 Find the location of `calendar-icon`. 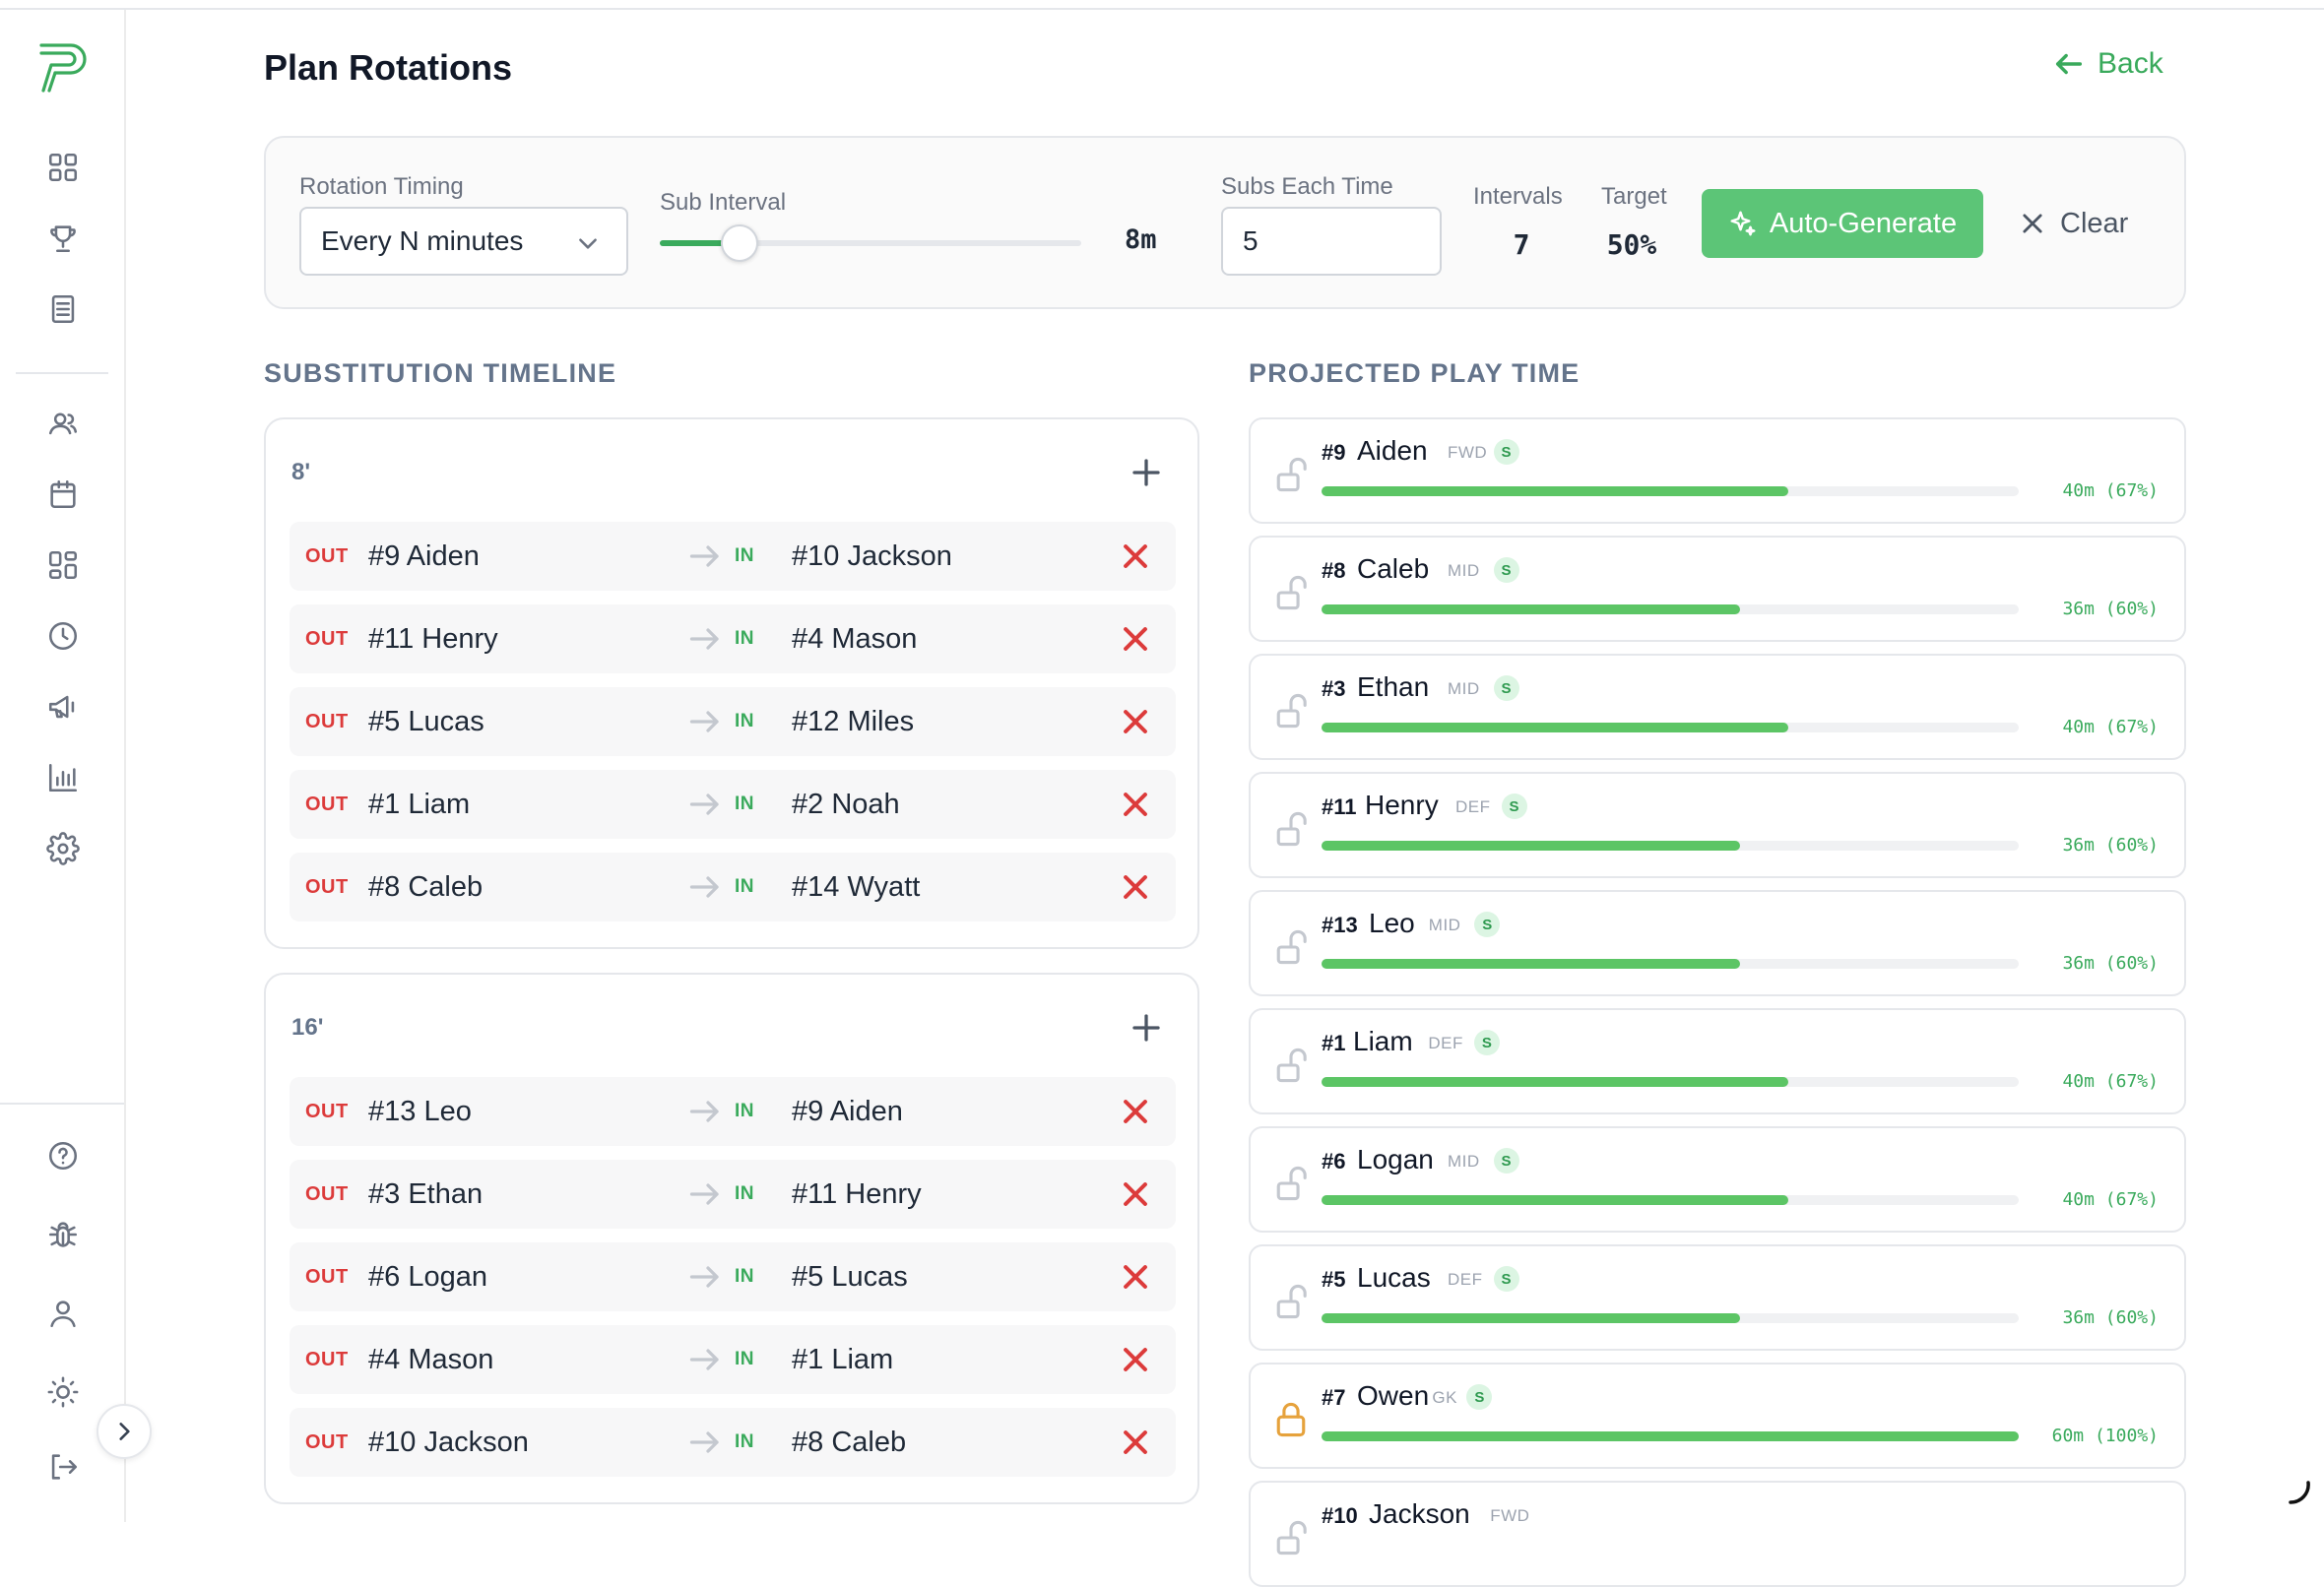

calendar-icon is located at coordinates (63, 494).